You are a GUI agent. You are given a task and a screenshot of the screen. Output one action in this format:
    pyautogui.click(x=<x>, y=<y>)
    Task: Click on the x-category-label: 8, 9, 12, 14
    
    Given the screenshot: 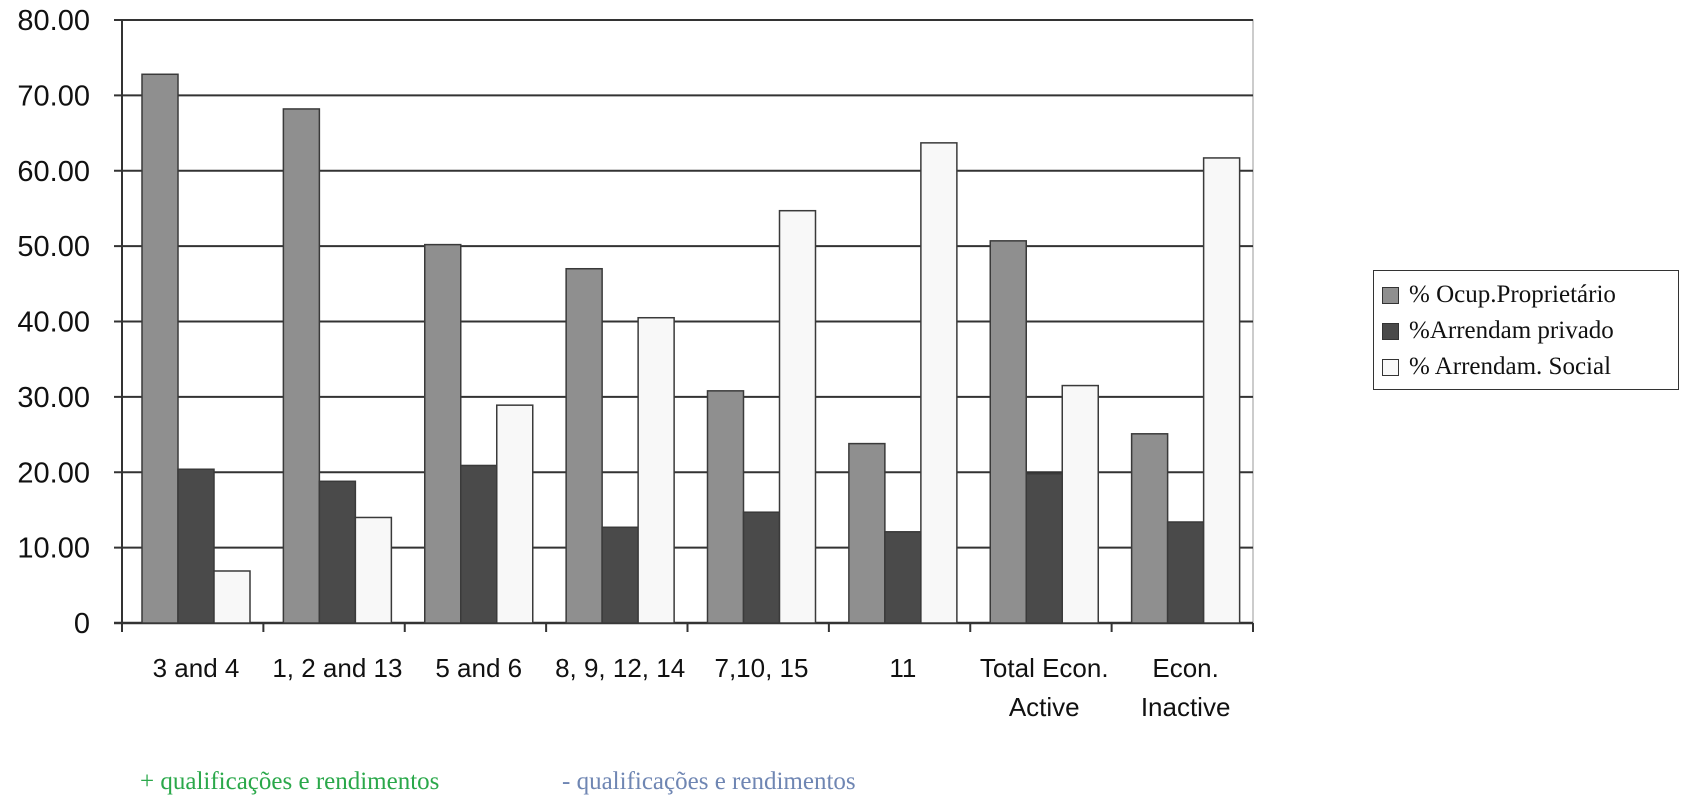 What is the action you would take?
    pyautogui.click(x=620, y=668)
    